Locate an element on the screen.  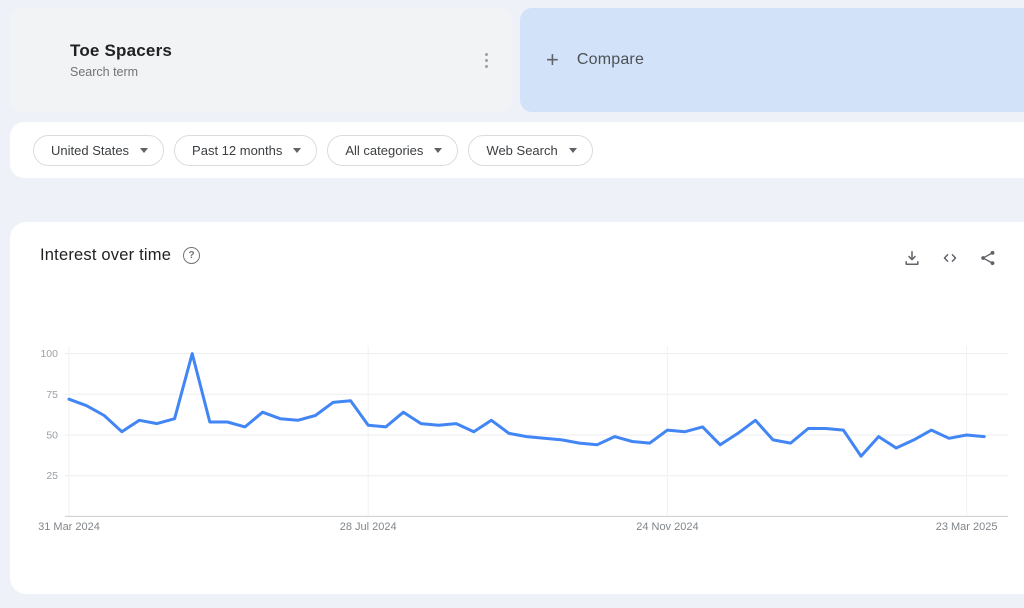
chart-title: Interest over time is located at coordinates (106, 255).